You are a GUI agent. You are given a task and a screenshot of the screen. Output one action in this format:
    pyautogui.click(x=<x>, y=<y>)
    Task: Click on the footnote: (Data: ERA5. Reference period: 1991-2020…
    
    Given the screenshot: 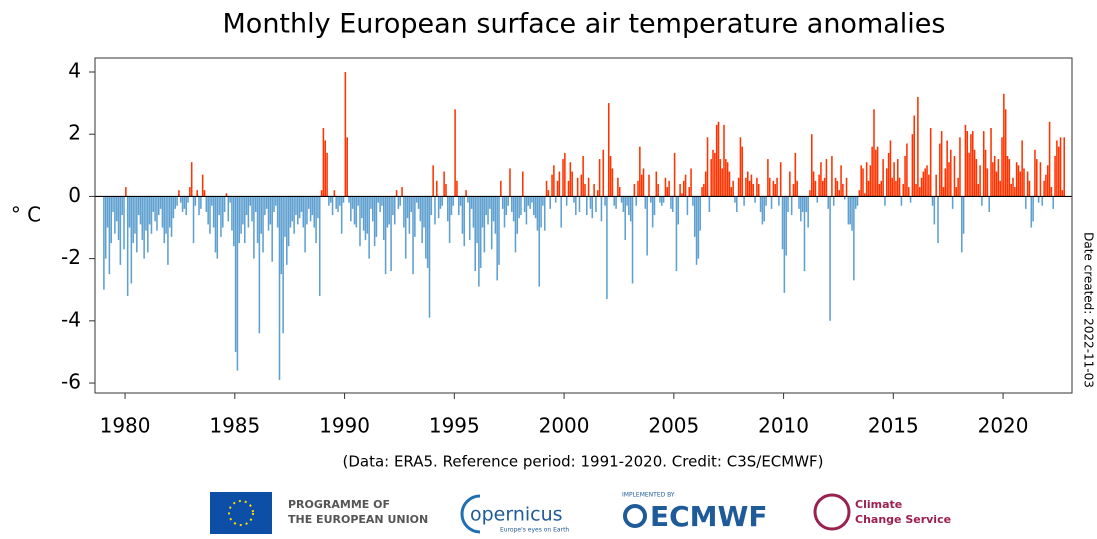 What is the action you would take?
    pyautogui.click(x=582, y=462)
    